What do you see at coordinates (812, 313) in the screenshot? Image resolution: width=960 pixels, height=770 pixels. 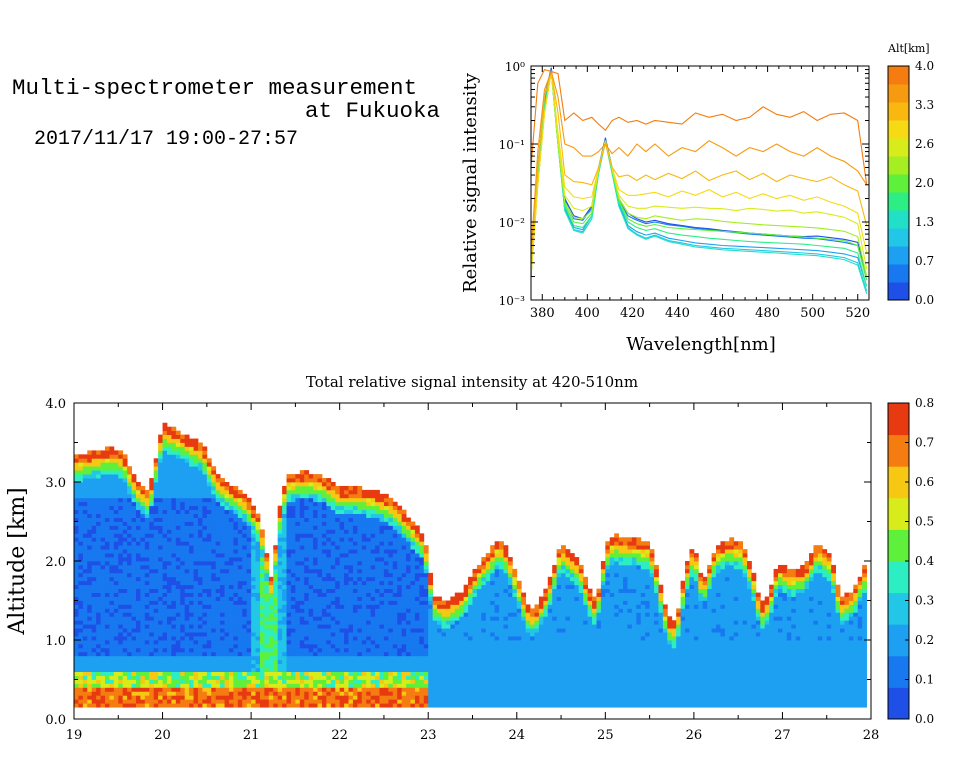 I see `spectrum-x-tick-label: 500` at bounding box center [812, 313].